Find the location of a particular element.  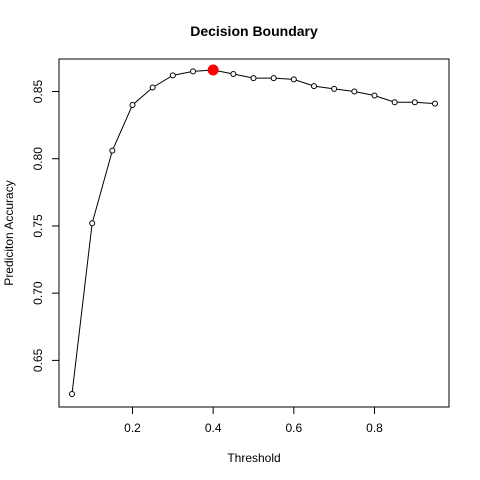

y-tick-label: 0.75 is located at coordinates (38, 226).